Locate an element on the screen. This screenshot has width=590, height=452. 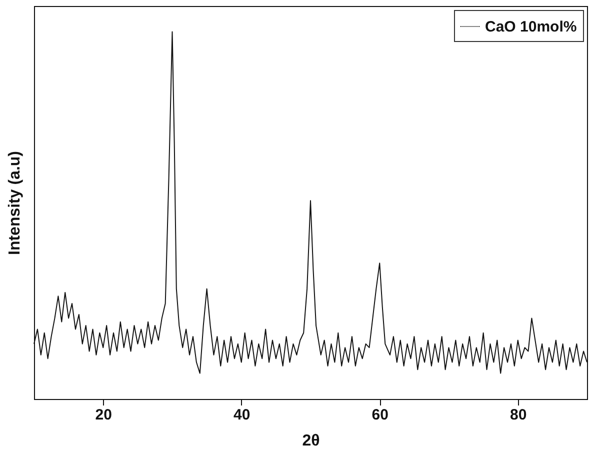
y-axis-title: Intensity (a.u) is located at coordinates (15, 203).